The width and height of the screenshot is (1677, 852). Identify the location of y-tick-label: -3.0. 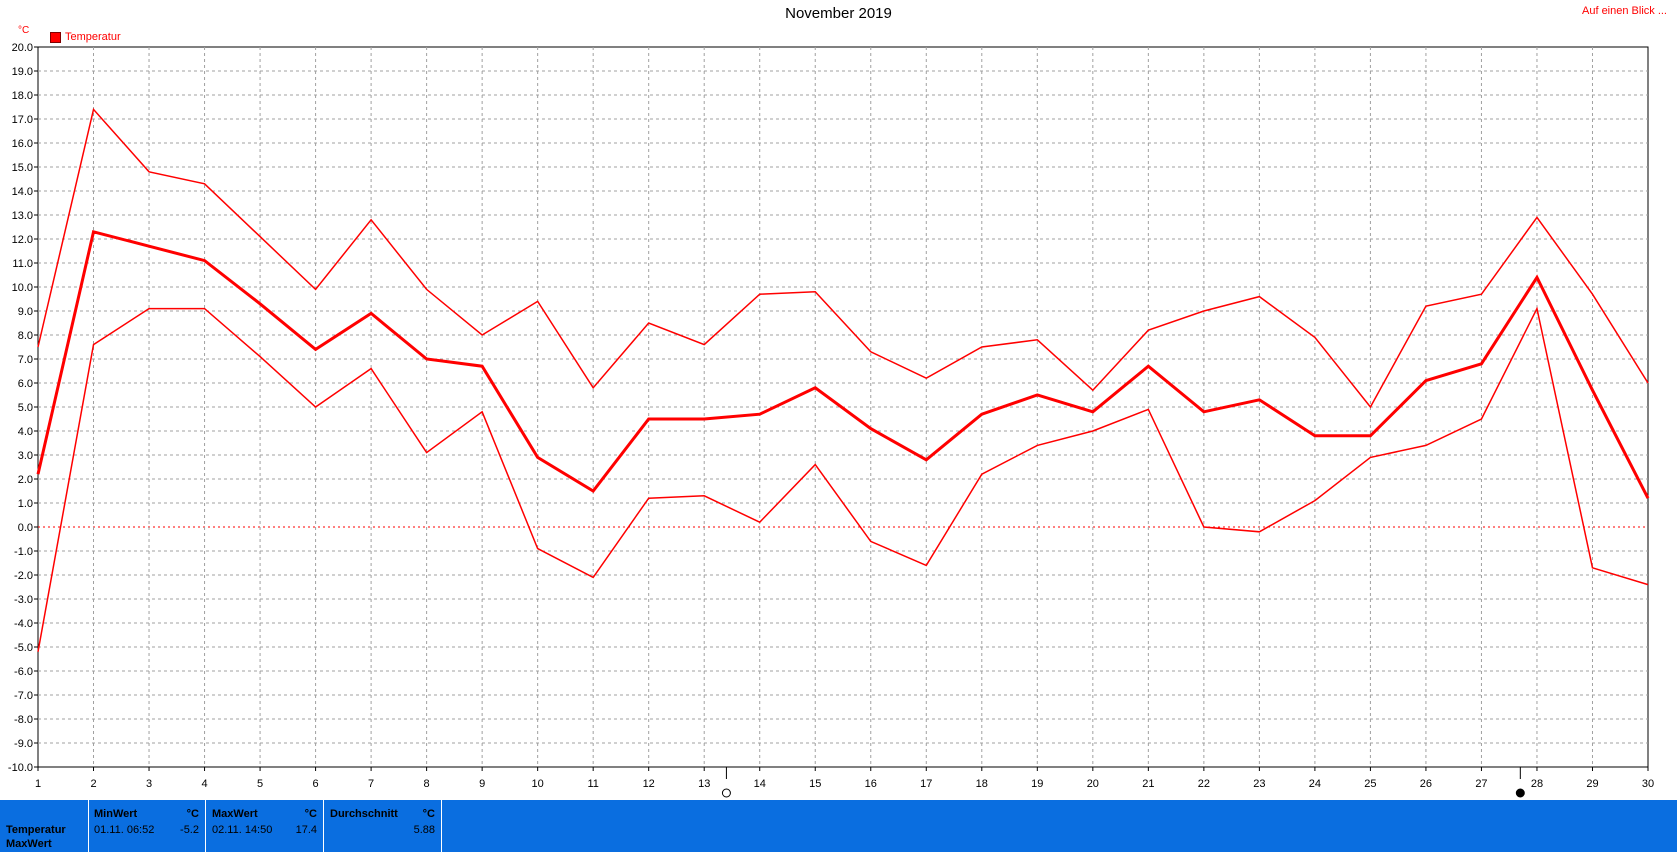
(23, 600).